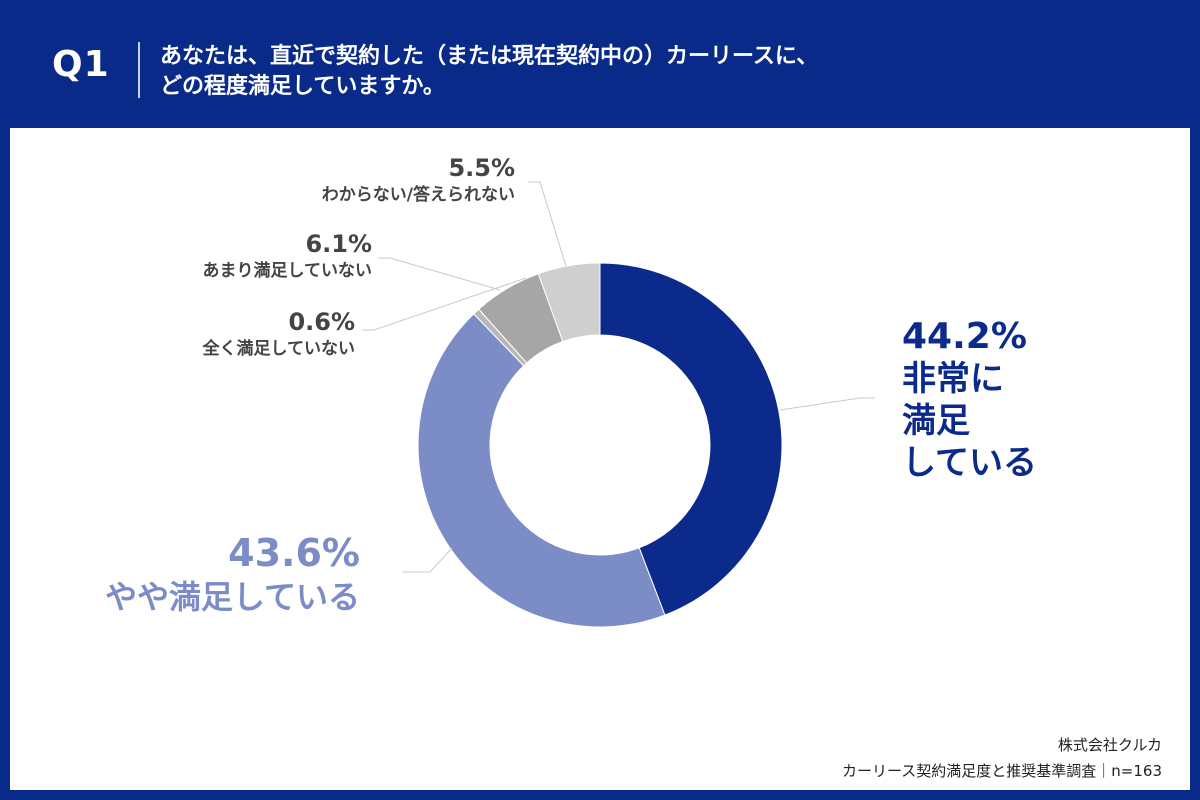  I want to click on leader-line-not-at-all, so click(444, 304).